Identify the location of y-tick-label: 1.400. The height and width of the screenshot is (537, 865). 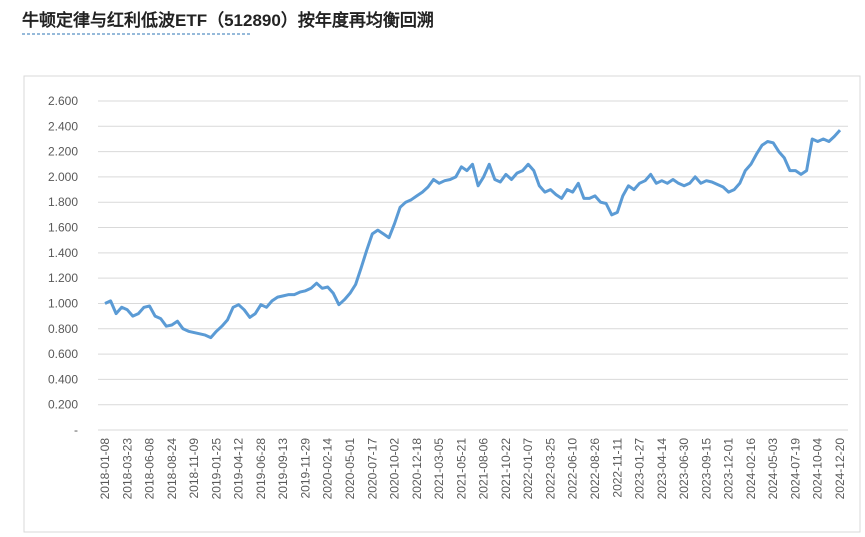
(63, 253).